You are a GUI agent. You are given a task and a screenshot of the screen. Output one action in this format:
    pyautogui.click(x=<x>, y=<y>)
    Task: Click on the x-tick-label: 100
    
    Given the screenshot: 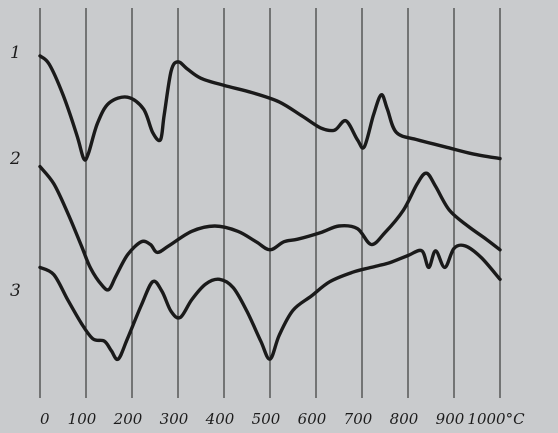 What is the action you would take?
    pyautogui.click(x=82, y=419)
    